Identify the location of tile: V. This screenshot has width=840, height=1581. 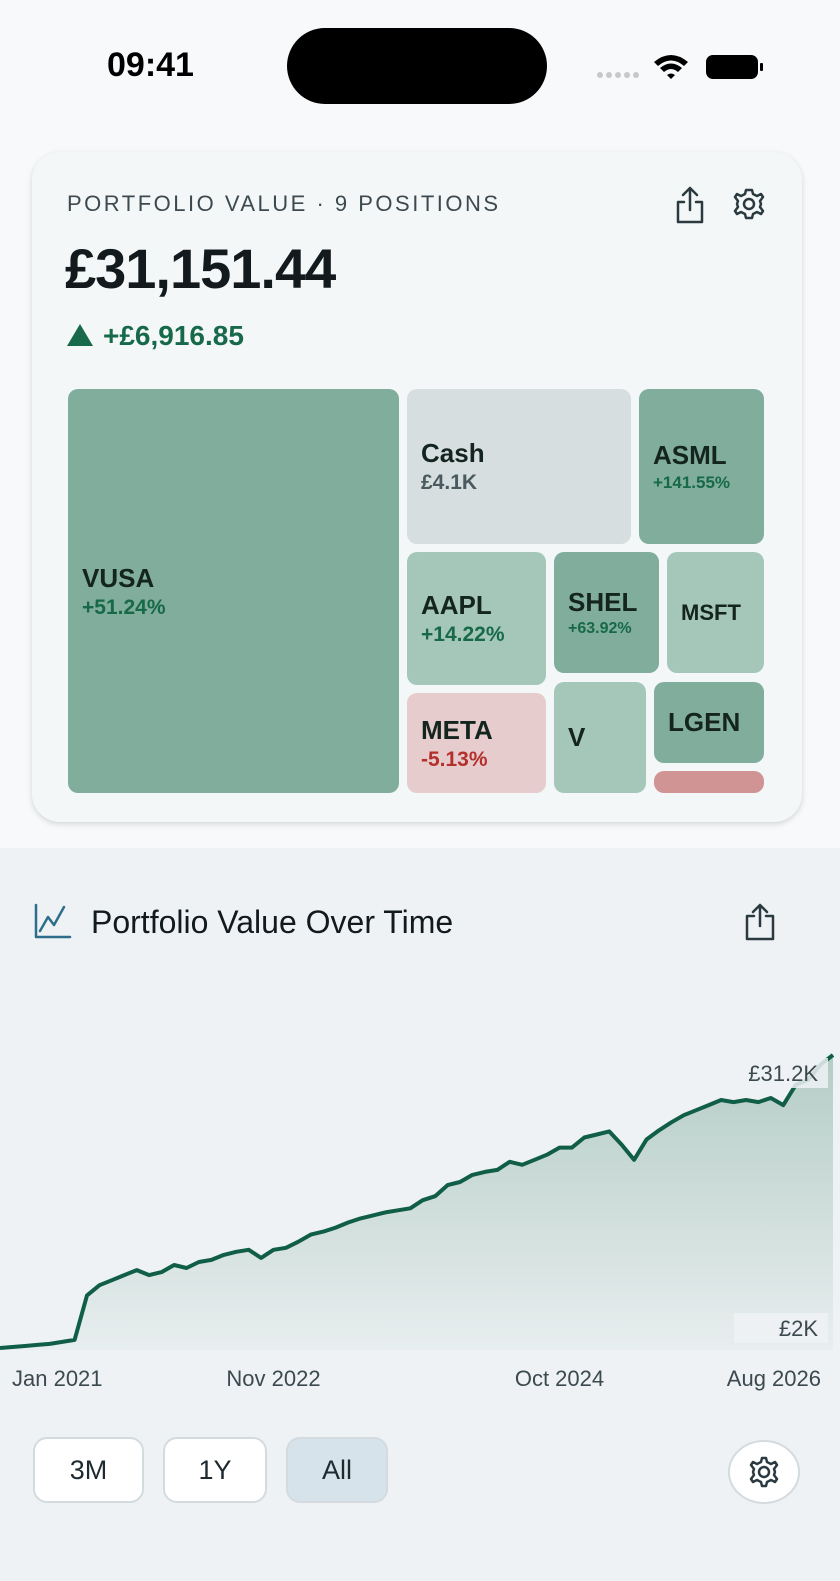
(600, 737).